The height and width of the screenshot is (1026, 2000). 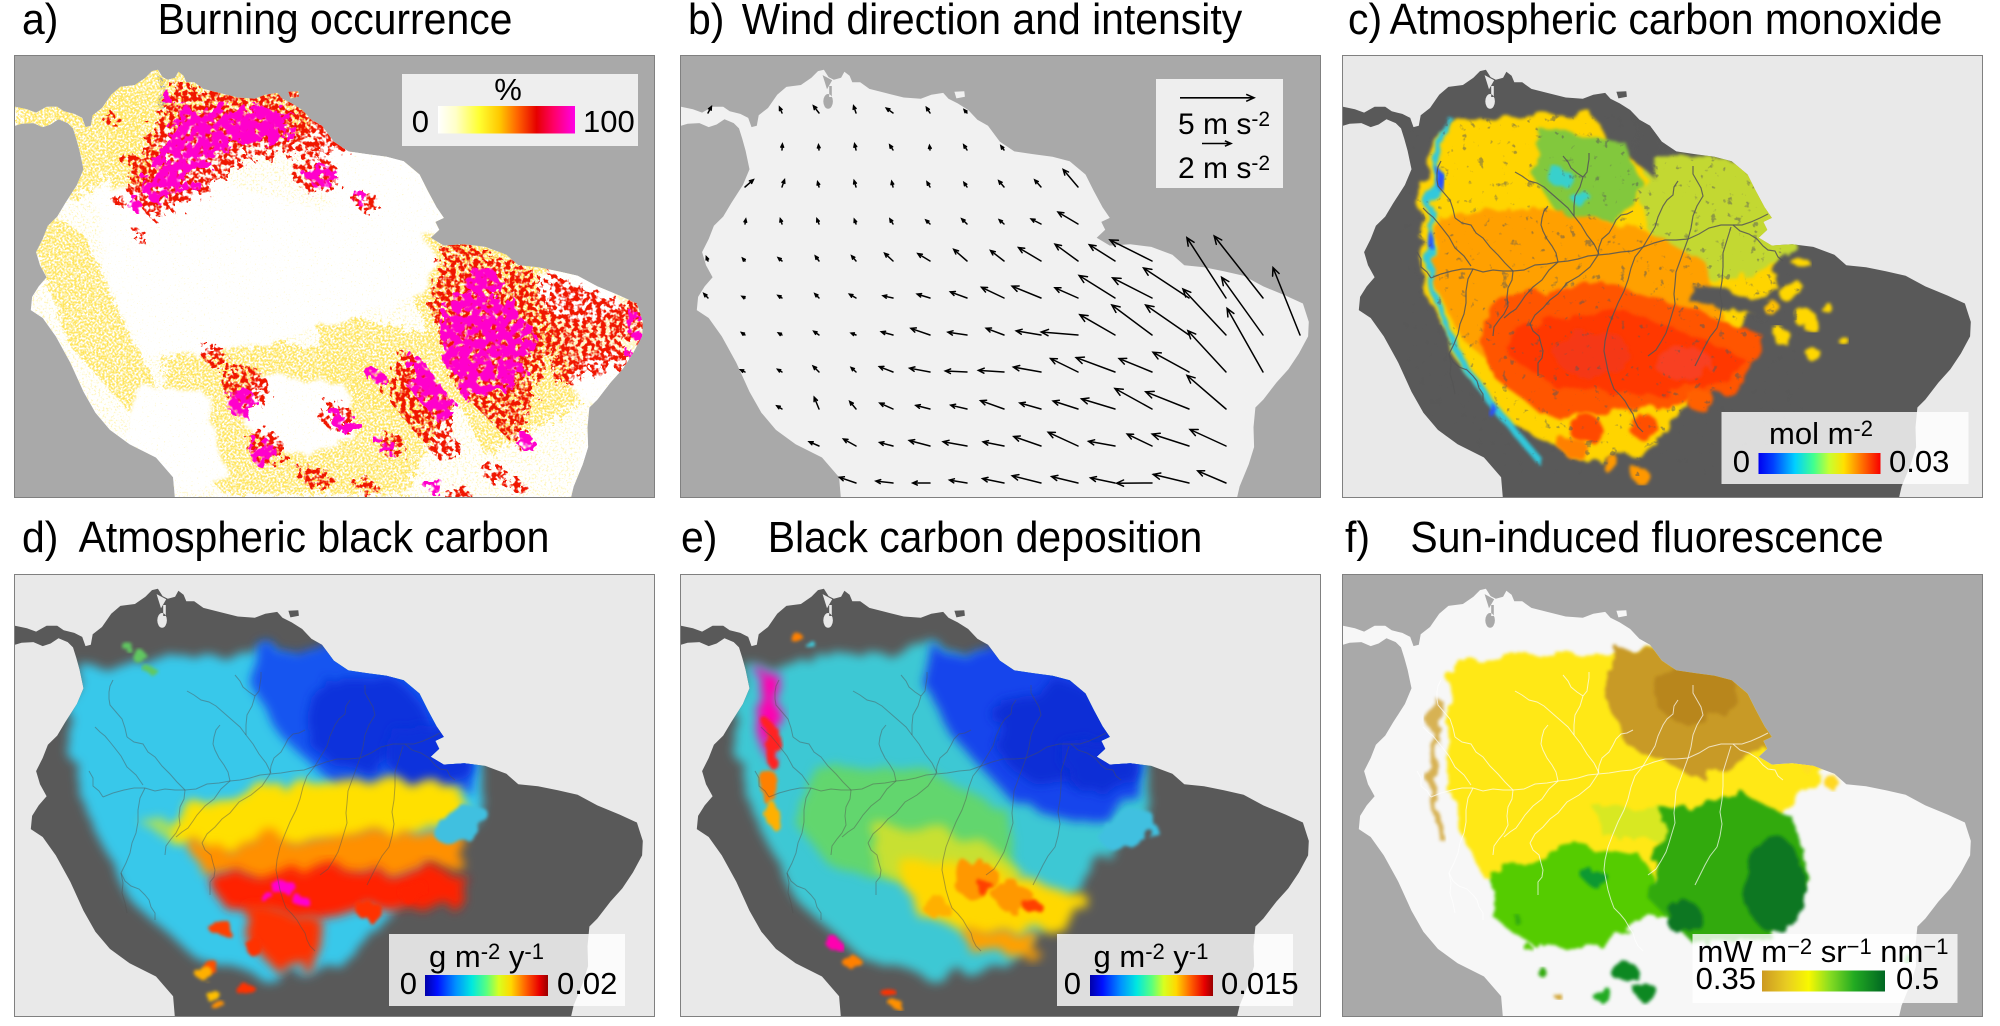 What do you see at coordinates (1224, 168) in the screenshot?
I see `svg-text: 2 m s-2` at bounding box center [1224, 168].